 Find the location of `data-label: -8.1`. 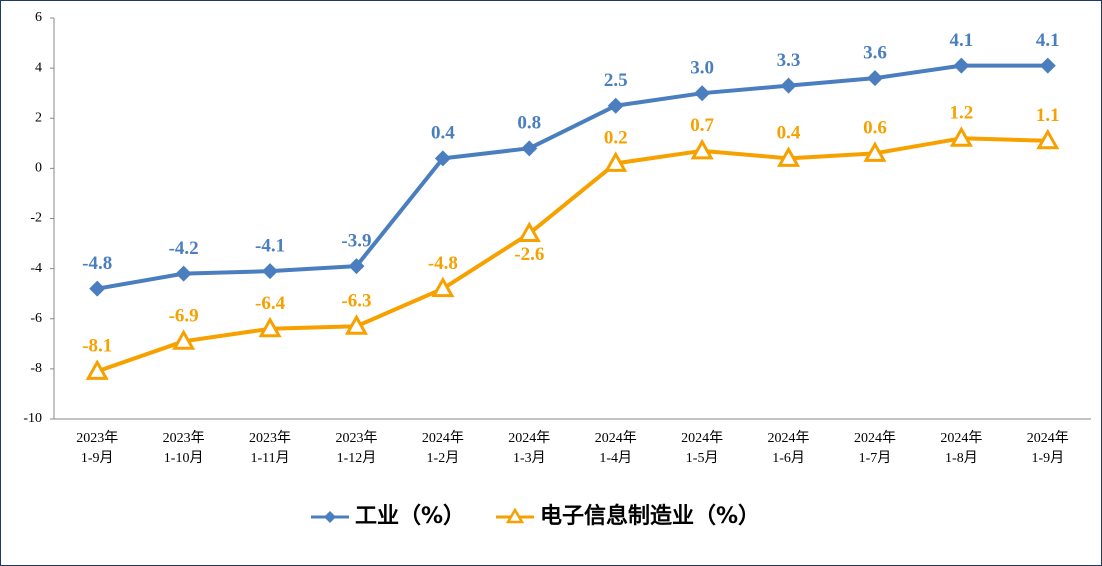

data-label: -8.1 is located at coordinates (97, 346).